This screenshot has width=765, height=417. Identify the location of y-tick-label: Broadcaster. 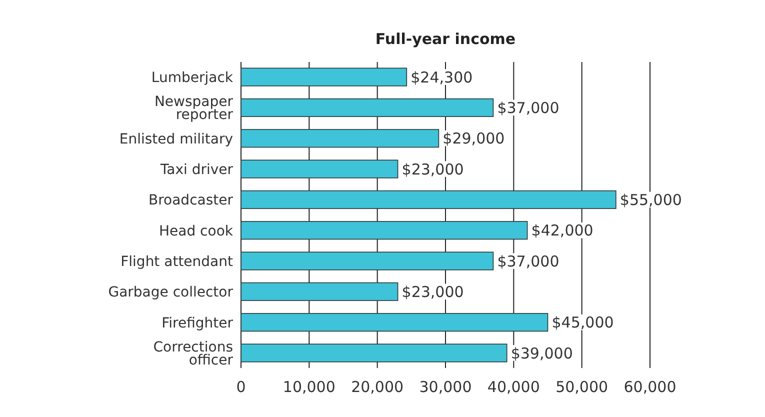
(191, 200).